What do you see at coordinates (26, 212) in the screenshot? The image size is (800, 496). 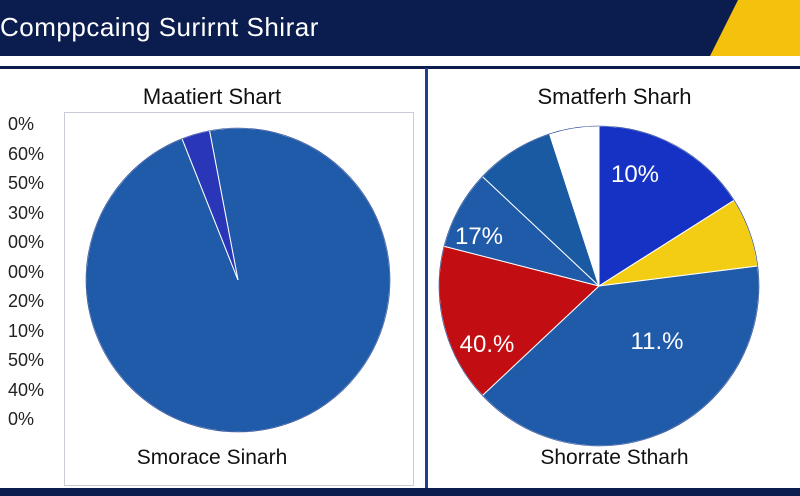 I see `y-tick-label: 30%` at bounding box center [26, 212].